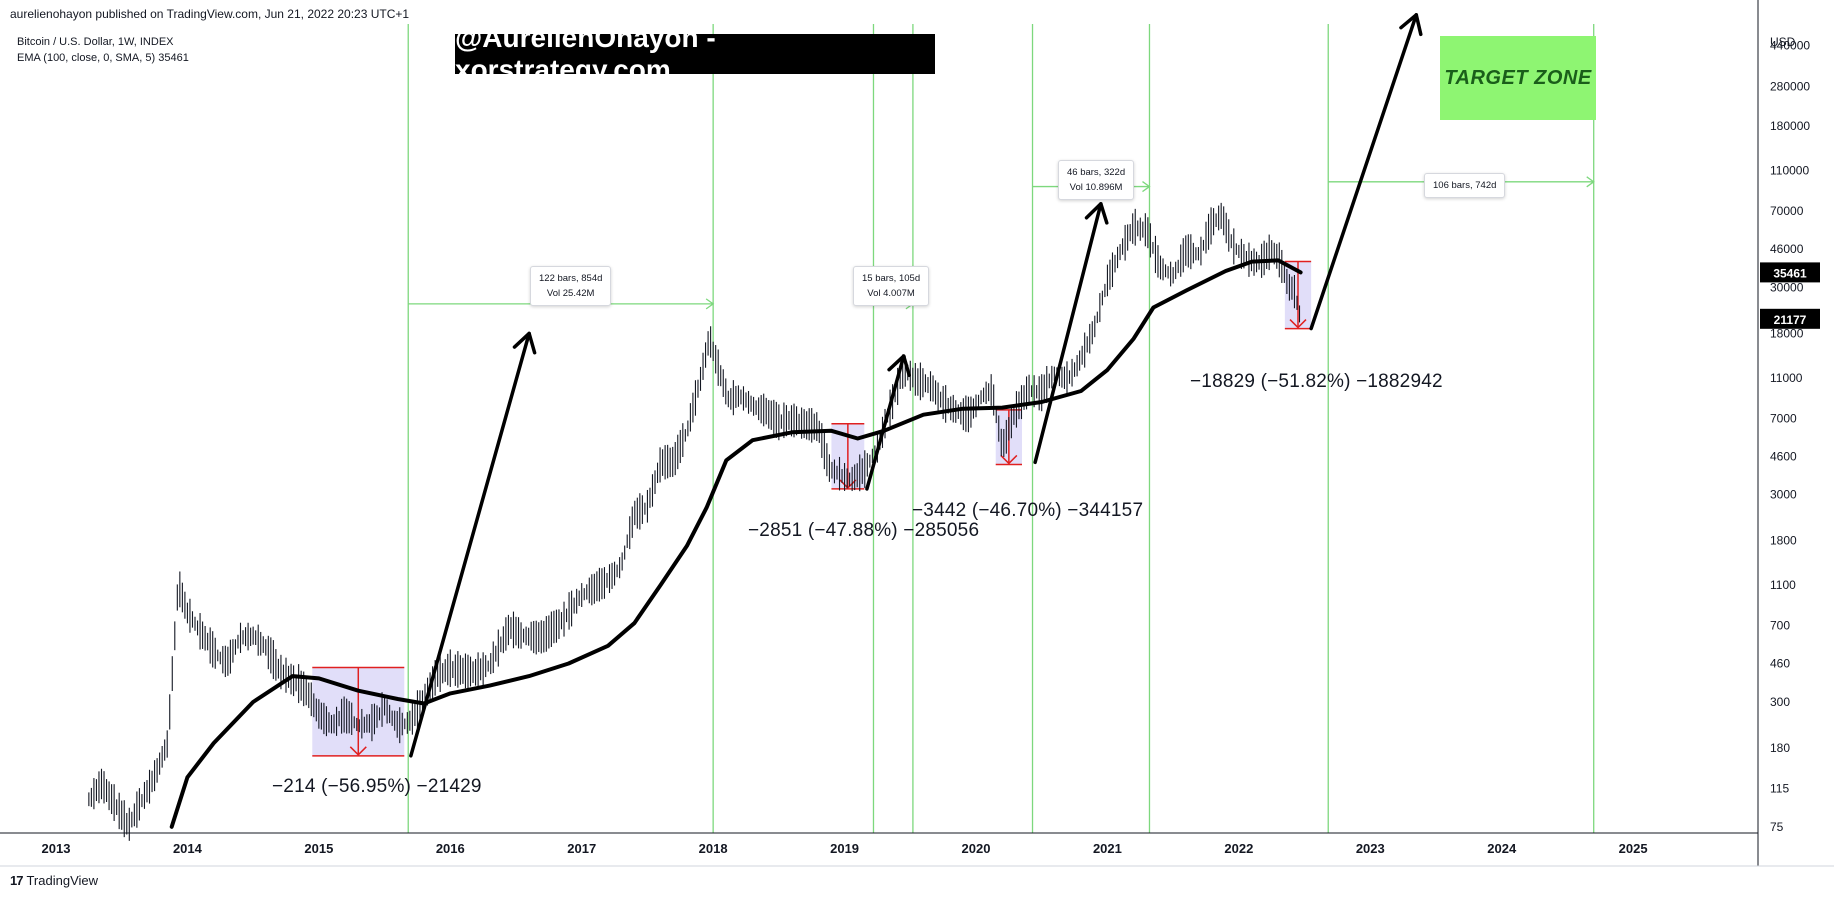 The image size is (1834, 899). What do you see at coordinates (377, 786) in the screenshot?
I see `drawdown-label-1: −214 (−56.95%) −21429` at bounding box center [377, 786].